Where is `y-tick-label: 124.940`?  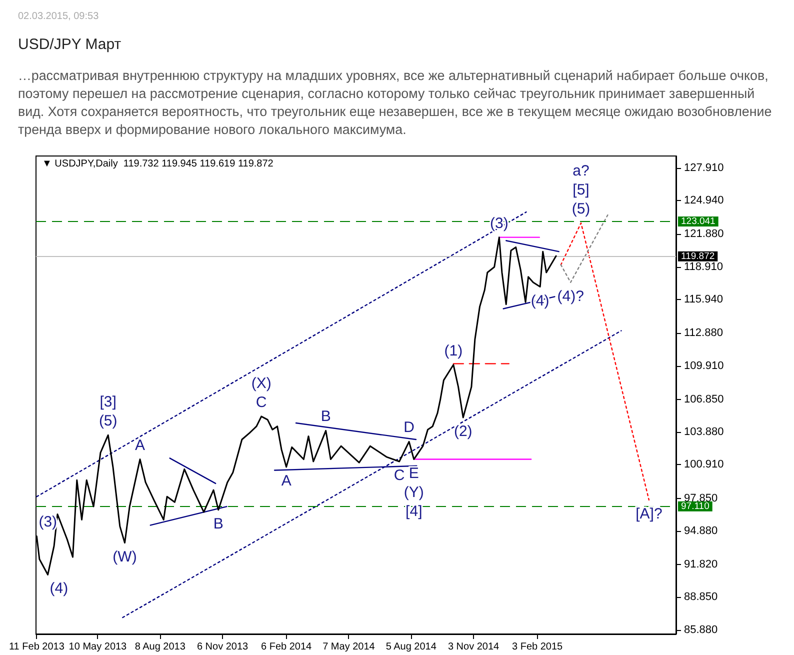 y-tick-label: 124.940 is located at coordinates (704, 200).